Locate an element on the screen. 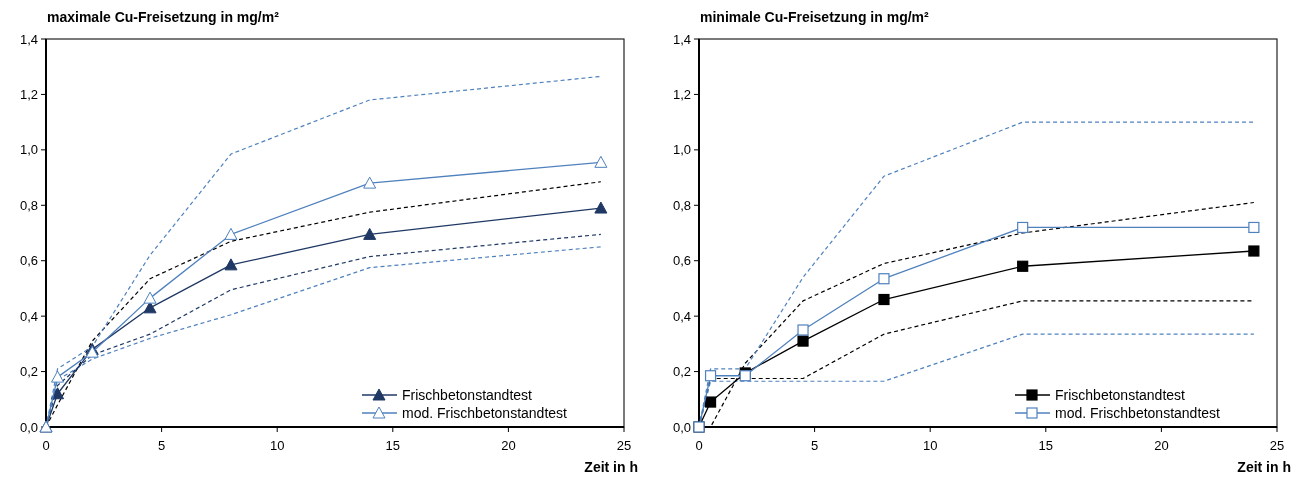 The height and width of the screenshot is (480, 1305). chart-title: maximale Cu-Freisetzung in mg/m² is located at coordinates (163, 17).